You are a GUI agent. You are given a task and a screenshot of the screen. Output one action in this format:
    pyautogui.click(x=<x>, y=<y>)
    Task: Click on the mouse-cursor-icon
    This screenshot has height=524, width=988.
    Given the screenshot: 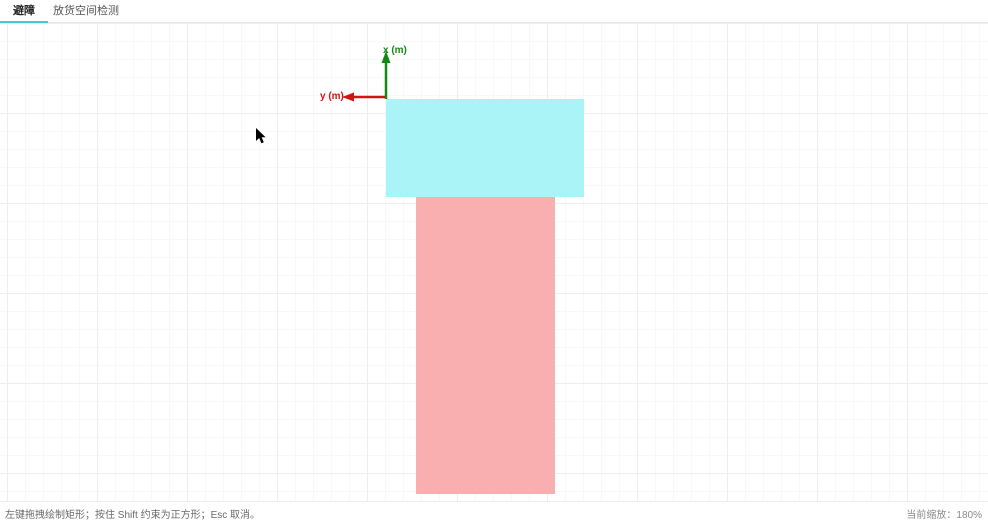 What is the action you would take?
    pyautogui.click(x=261, y=136)
    